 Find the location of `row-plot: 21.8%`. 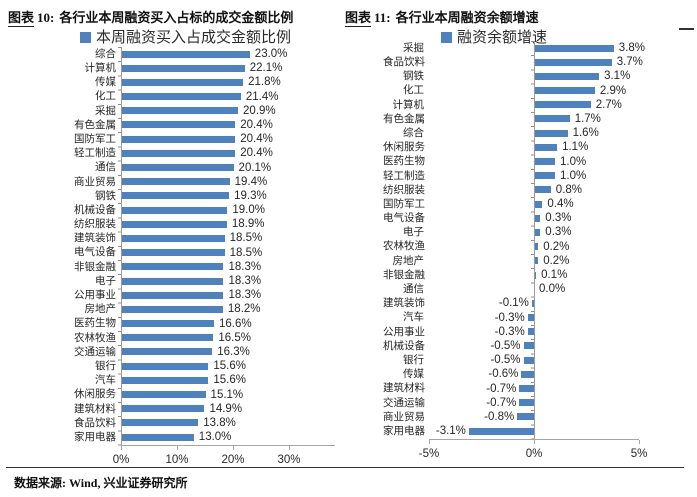

row-plot: 21.8% is located at coordinates (228, 82).